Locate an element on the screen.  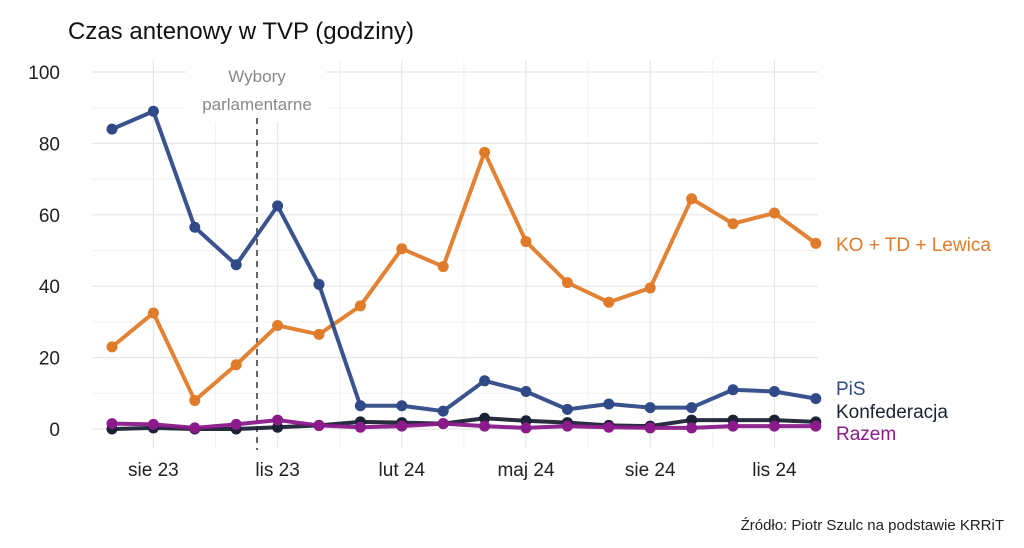
x-axis: sie 23 lis 23 lut 24 maj 24 sie 24 lis 24 is located at coordinates (462, 470).